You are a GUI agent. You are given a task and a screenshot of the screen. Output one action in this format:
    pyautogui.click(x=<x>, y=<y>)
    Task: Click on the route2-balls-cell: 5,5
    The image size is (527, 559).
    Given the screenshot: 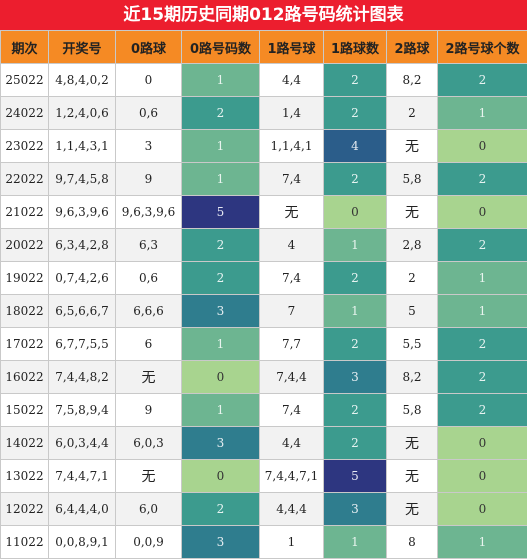 What is the action you would take?
    pyautogui.click(x=412, y=344)
    